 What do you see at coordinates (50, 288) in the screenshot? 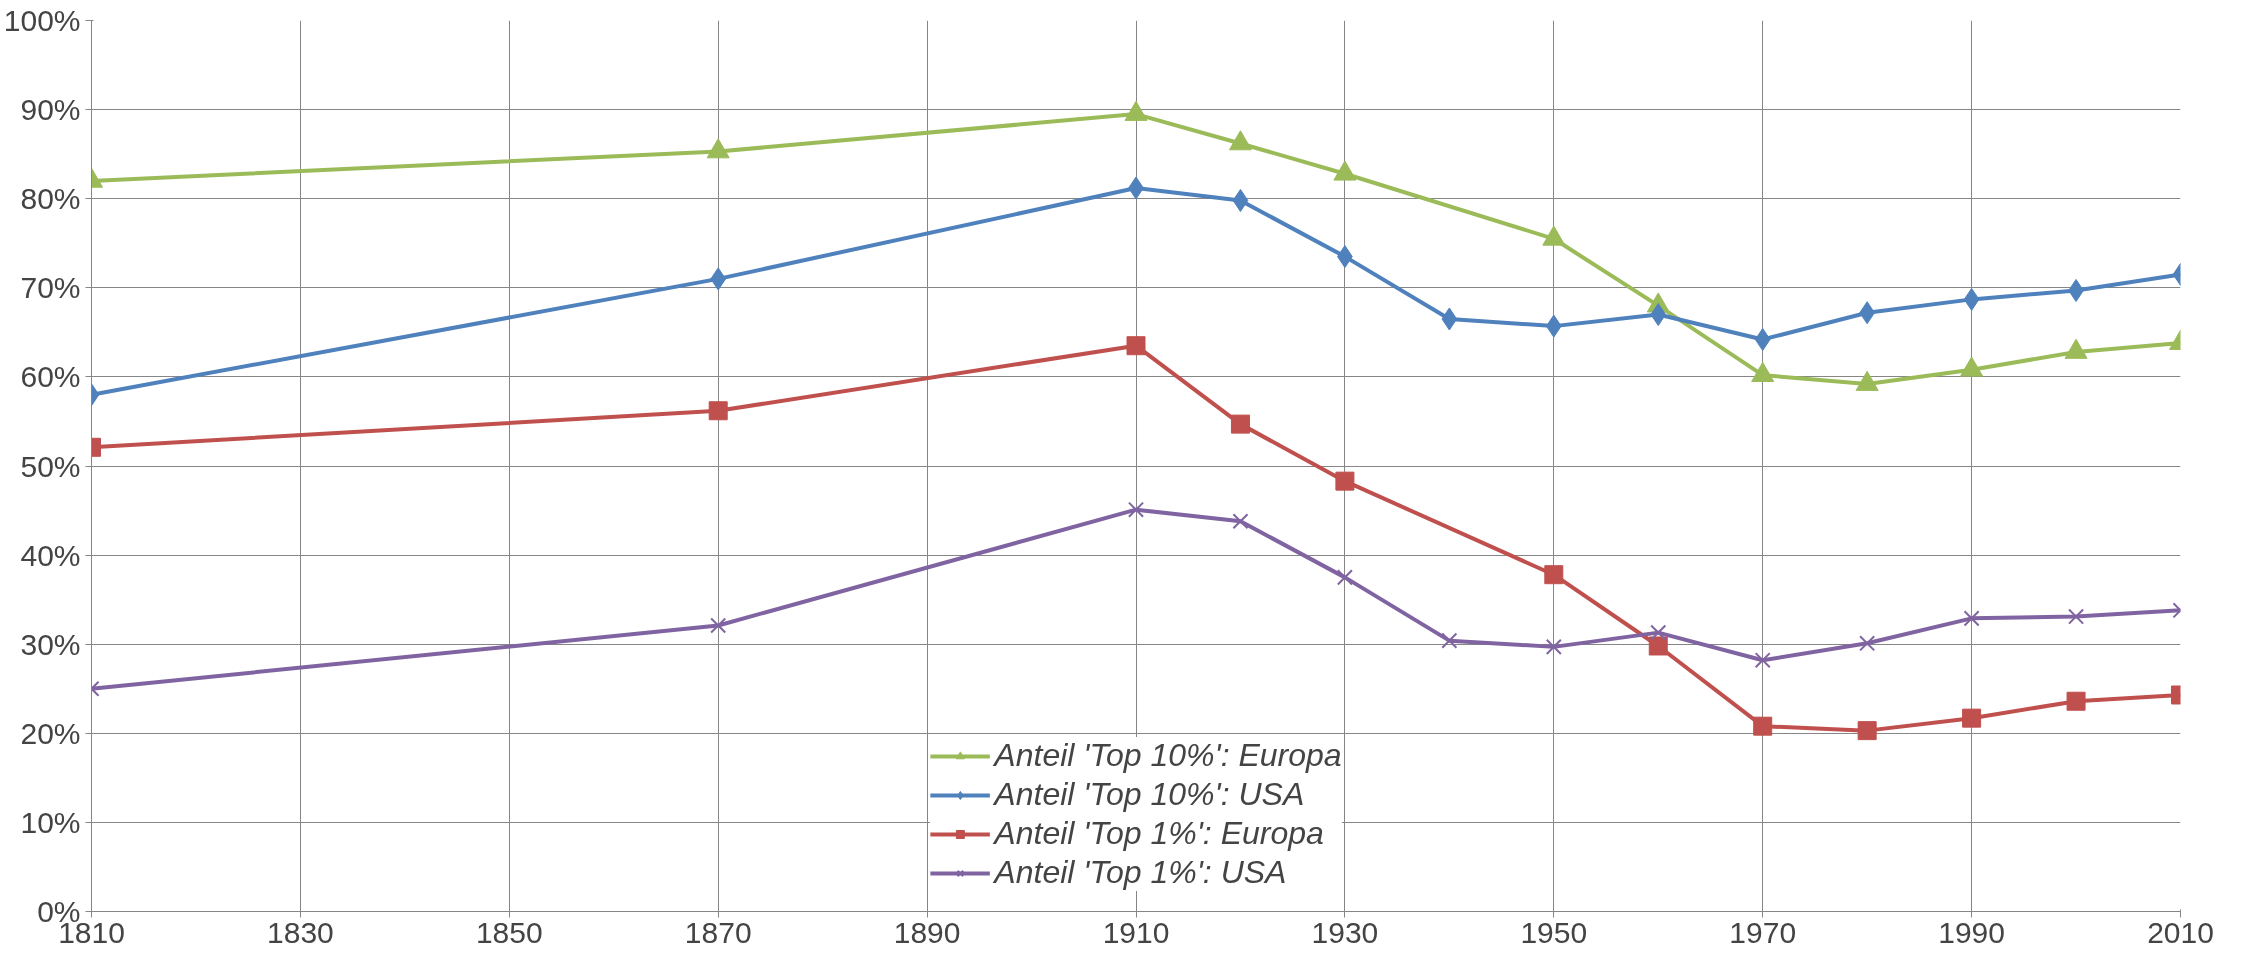
I see `y-tick-label: 70%` at bounding box center [50, 288].